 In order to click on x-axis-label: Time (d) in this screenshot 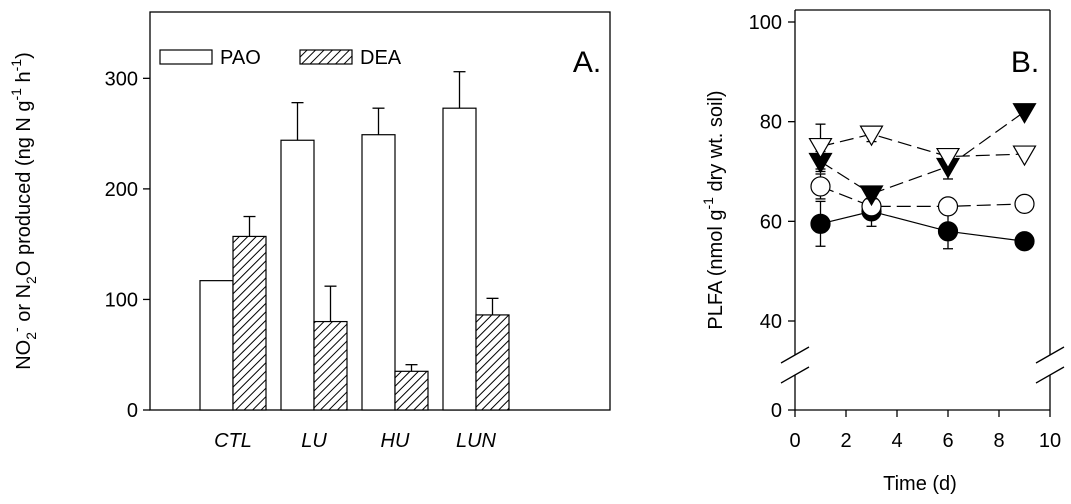, I will do `click(920, 484)`.